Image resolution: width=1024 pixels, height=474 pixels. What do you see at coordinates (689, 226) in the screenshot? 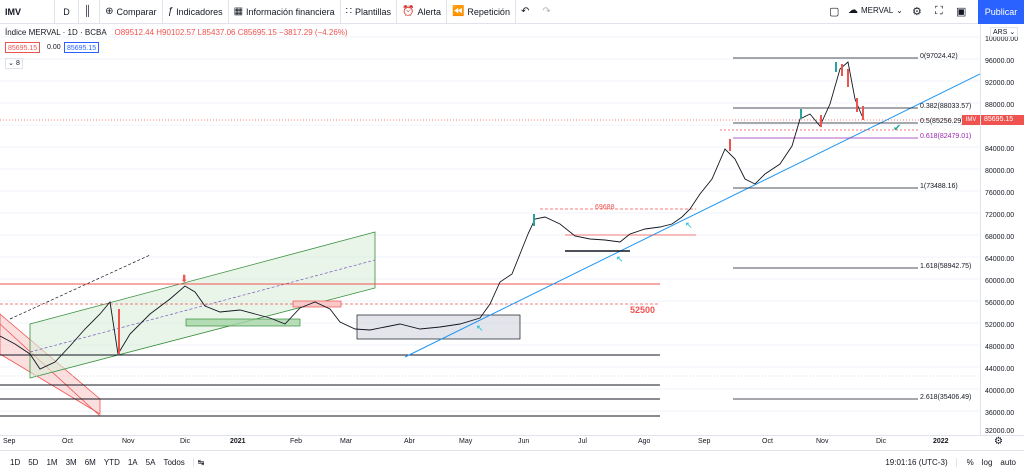
I see `up-arrow-marker-3: ↖` at bounding box center [689, 226].